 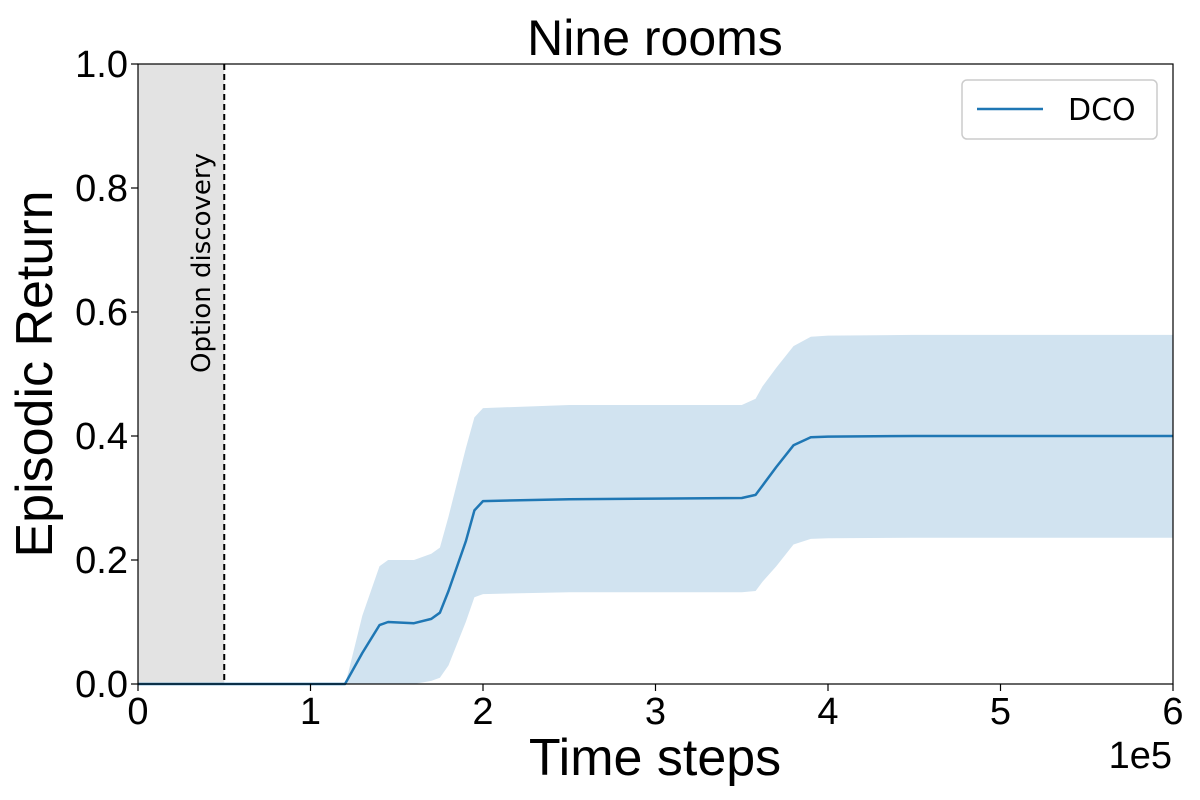 What do you see at coordinates (1000, 712) in the screenshot?
I see `x-tick-label: 5` at bounding box center [1000, 712].